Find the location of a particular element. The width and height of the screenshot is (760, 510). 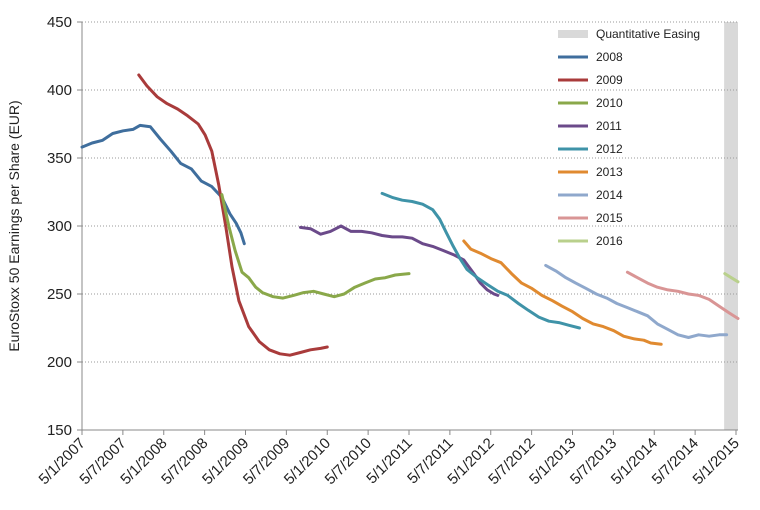

legend-label-2011: 2011 is located at coordinates (609, 126).